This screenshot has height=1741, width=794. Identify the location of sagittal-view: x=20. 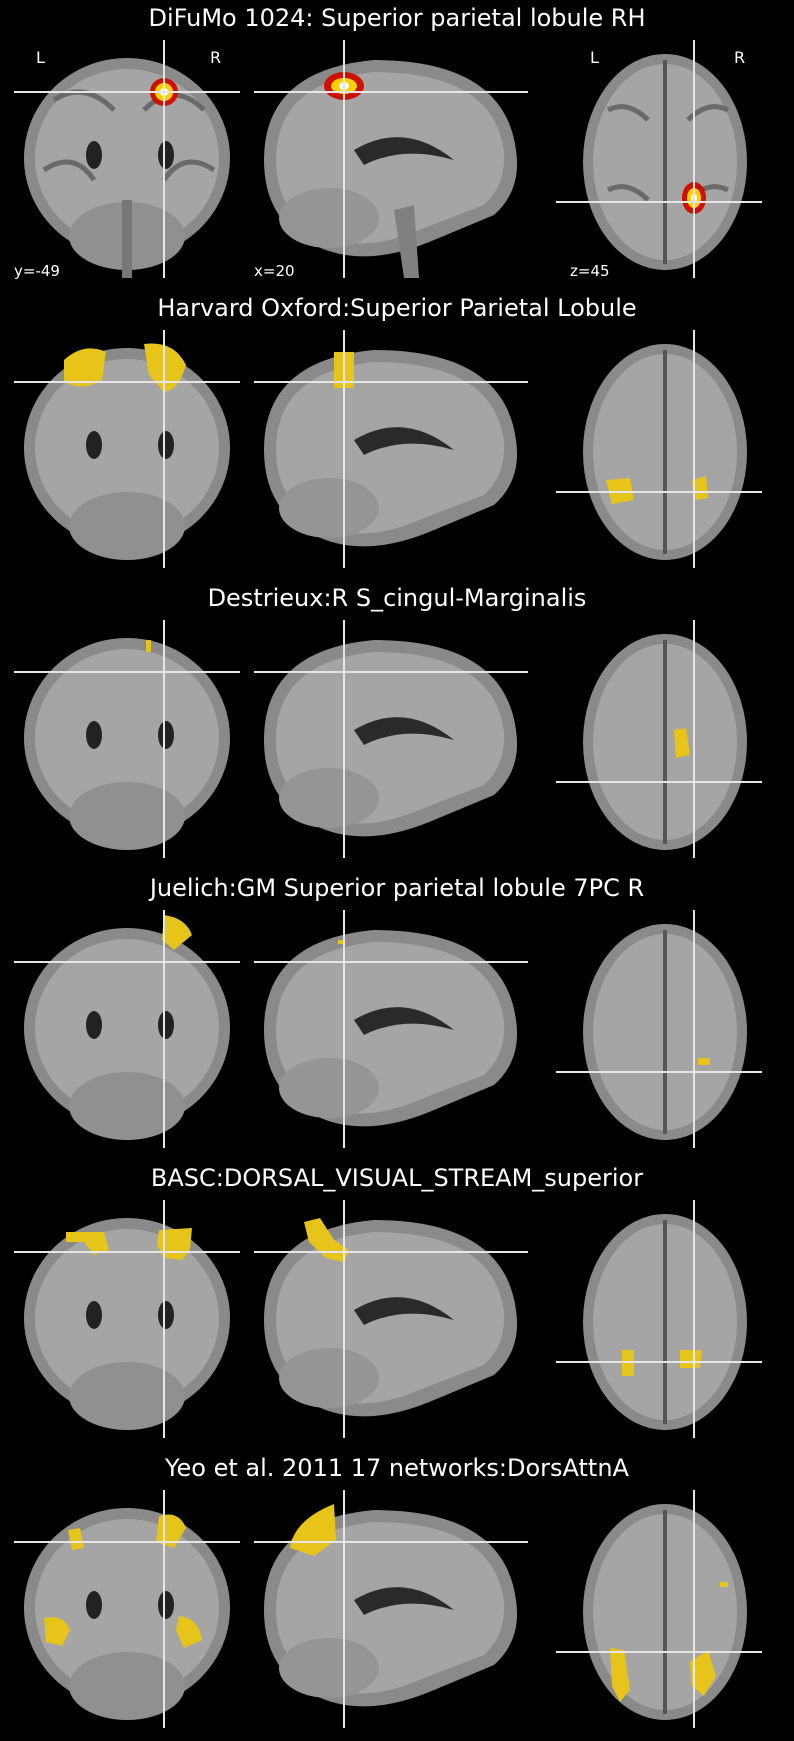
(391, 159).